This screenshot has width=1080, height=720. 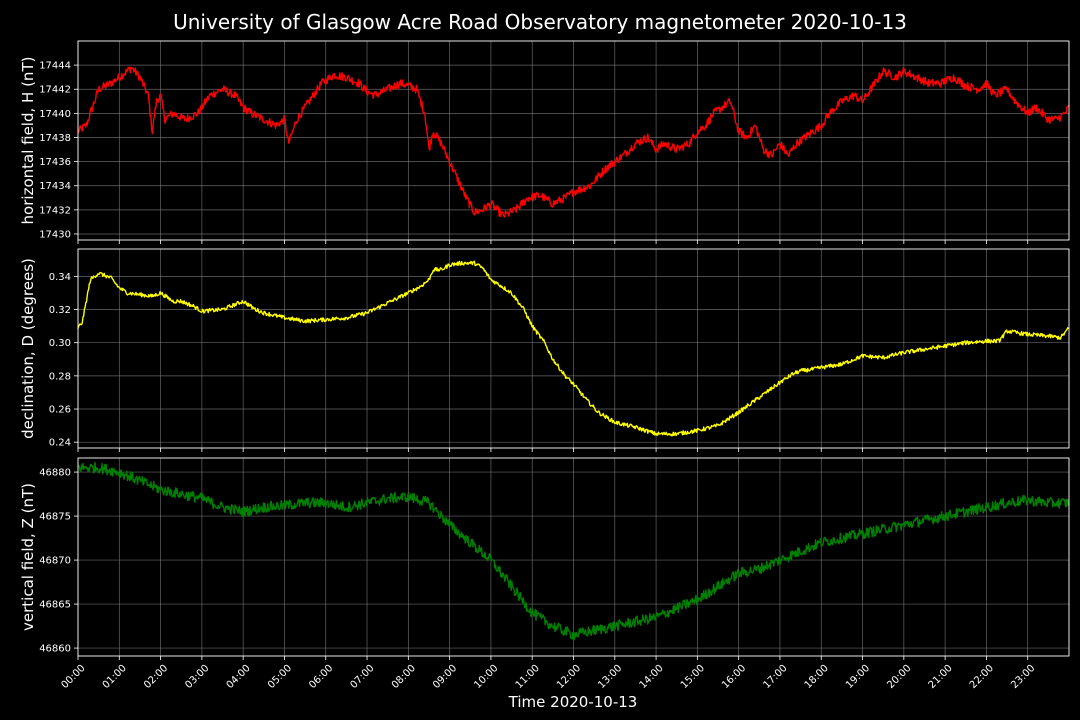 I want to click on y-tick-label: 17438, so click(x=55, y=138).